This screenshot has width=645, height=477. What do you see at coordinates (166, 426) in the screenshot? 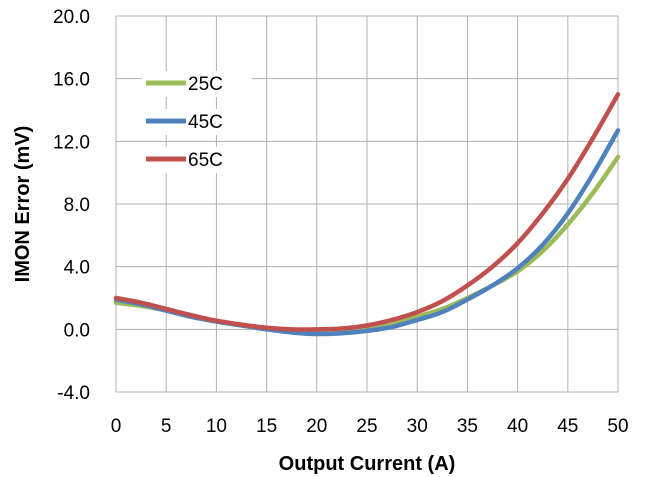
I see `x-tick-label: 5` at bounding box center [166, 426].